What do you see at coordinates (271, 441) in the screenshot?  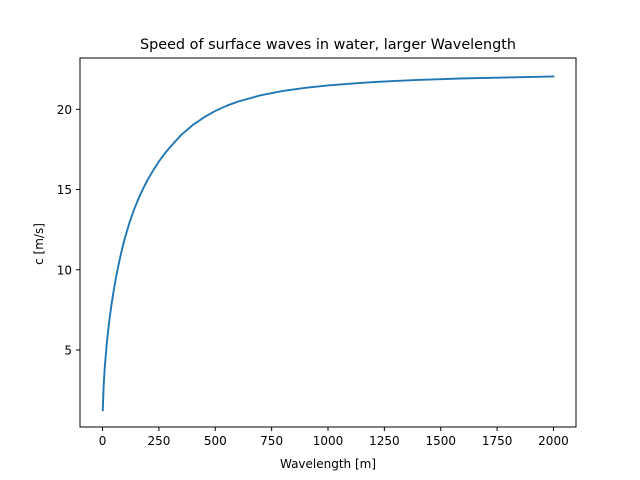 I see `x-tick-label: 750` at bounding box center [271, 441].